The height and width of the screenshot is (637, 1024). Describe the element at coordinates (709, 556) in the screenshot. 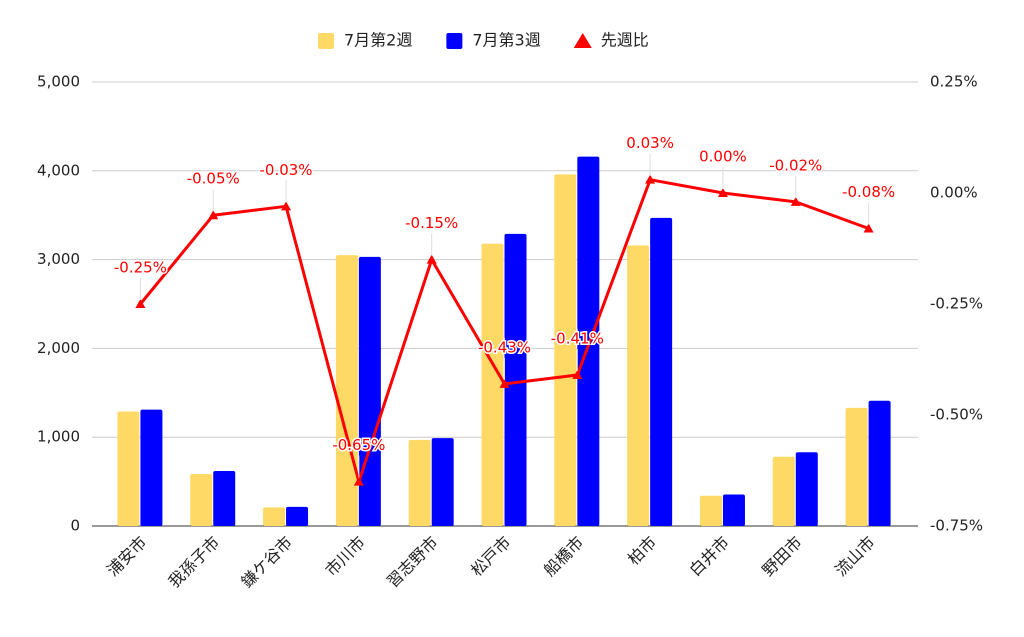

I see `x-tick-label: 白井市` at that location.